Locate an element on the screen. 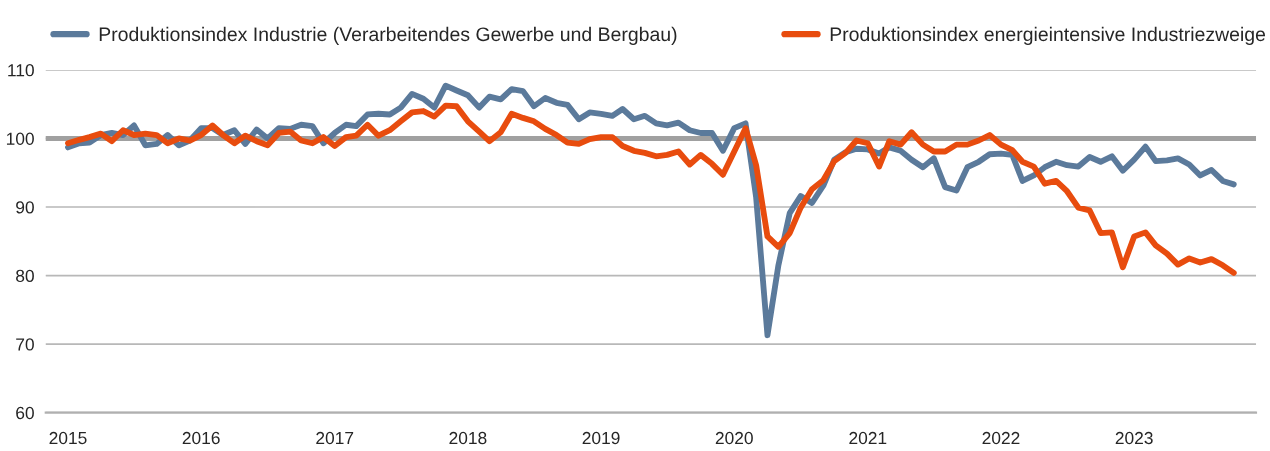  y-tick-label: 110 is located at coordinates (21, 70).